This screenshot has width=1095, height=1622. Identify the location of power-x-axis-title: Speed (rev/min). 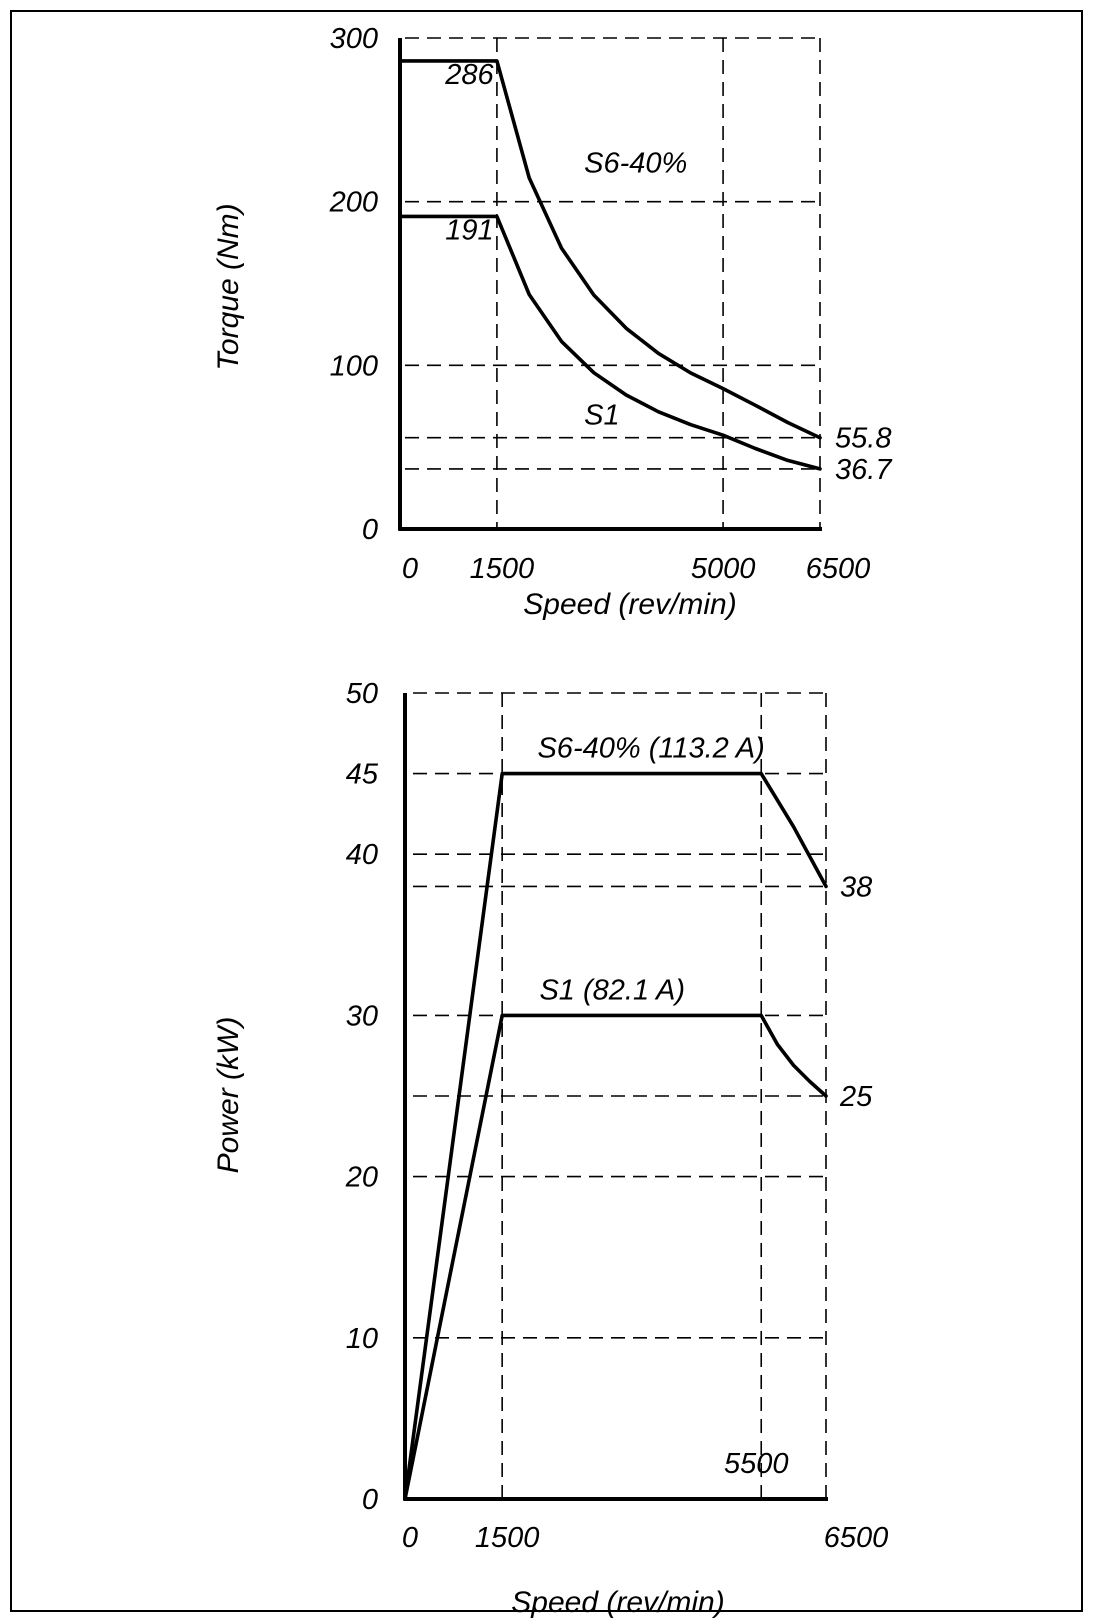
(617, 1602).